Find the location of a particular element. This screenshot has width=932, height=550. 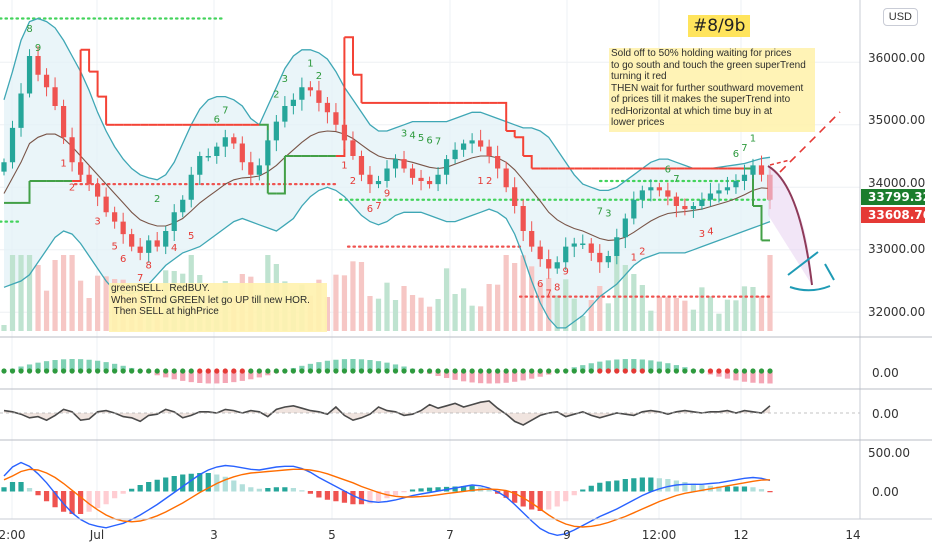

last-price-tag is located at coordinates (893, 197).